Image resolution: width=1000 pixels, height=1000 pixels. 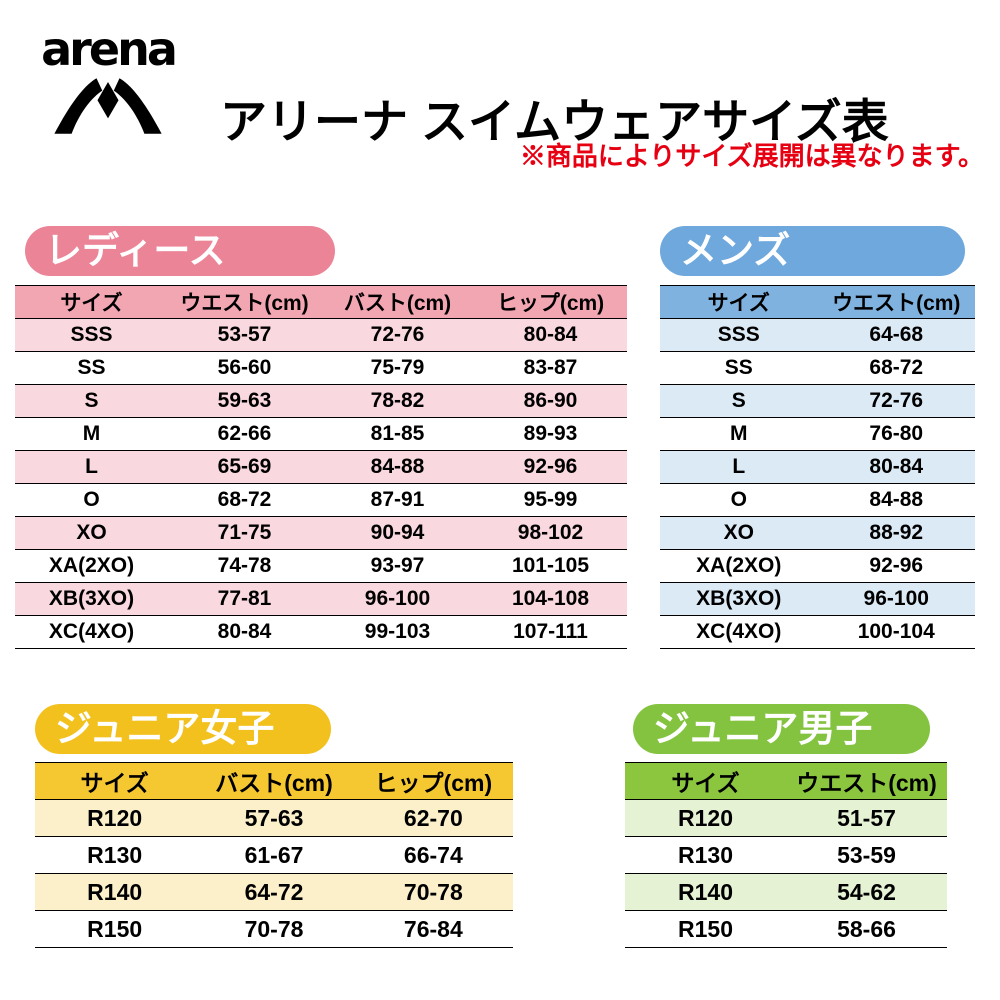 I want to click on measurement-cell: 99-103, so click(x=397, y=632).